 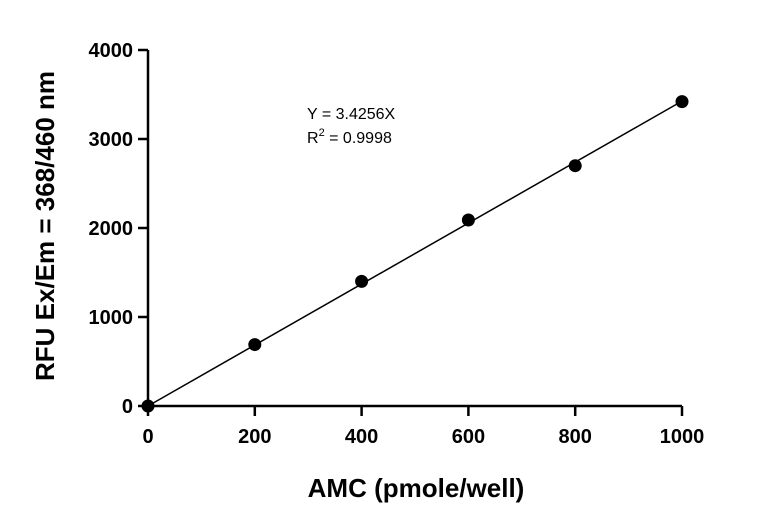 What do you see at coordinates (351, 114) in the screenshot?
I see `equation-annotation: Y = 3.4256X` at bounding box center [351, 114].